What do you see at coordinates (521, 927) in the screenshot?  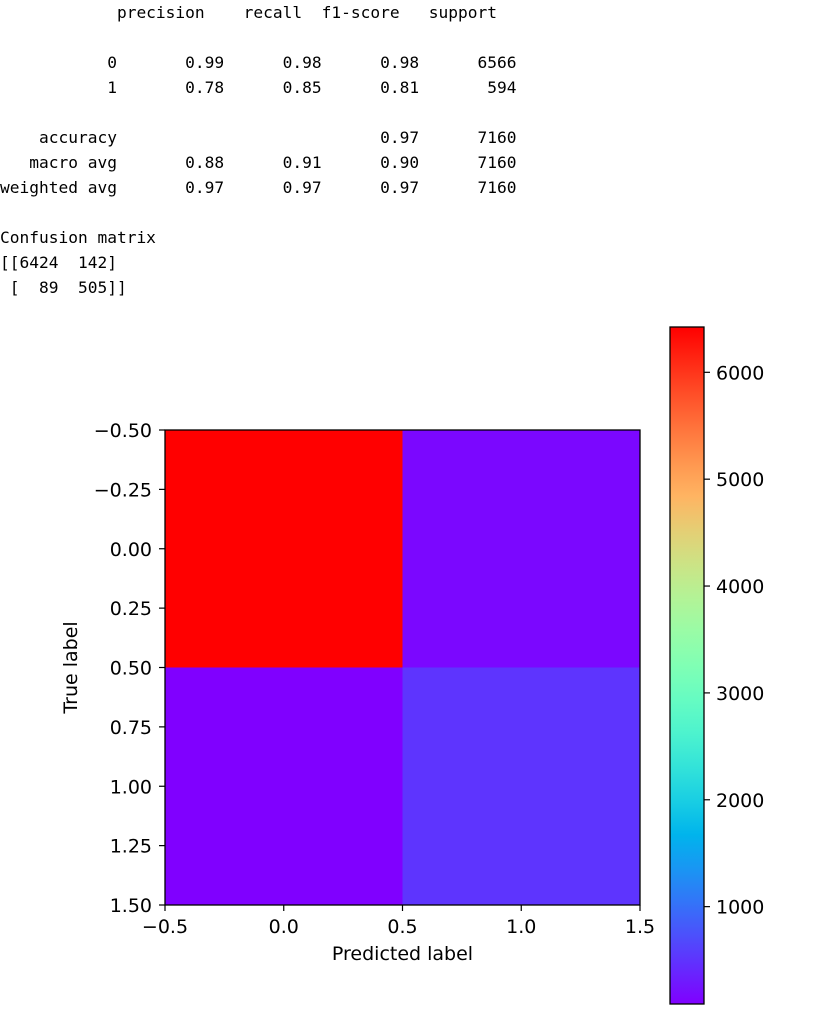 I see `x-tick-label: 1.0` at bounding box center [521, 927].